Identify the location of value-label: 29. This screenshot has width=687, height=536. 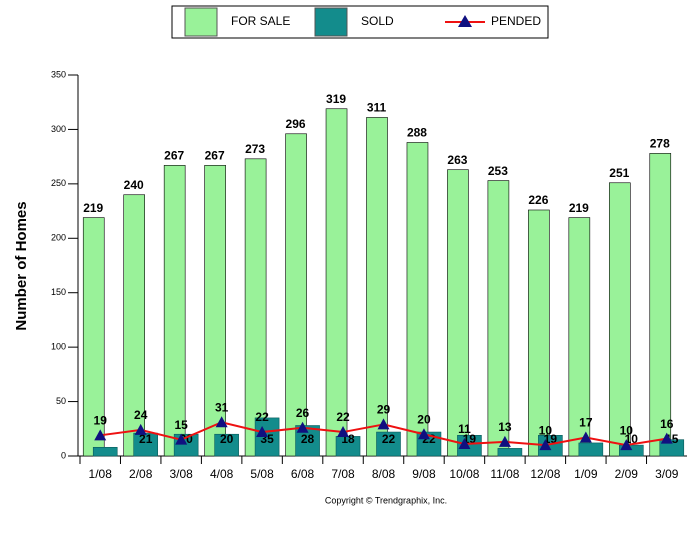
(384, 410).